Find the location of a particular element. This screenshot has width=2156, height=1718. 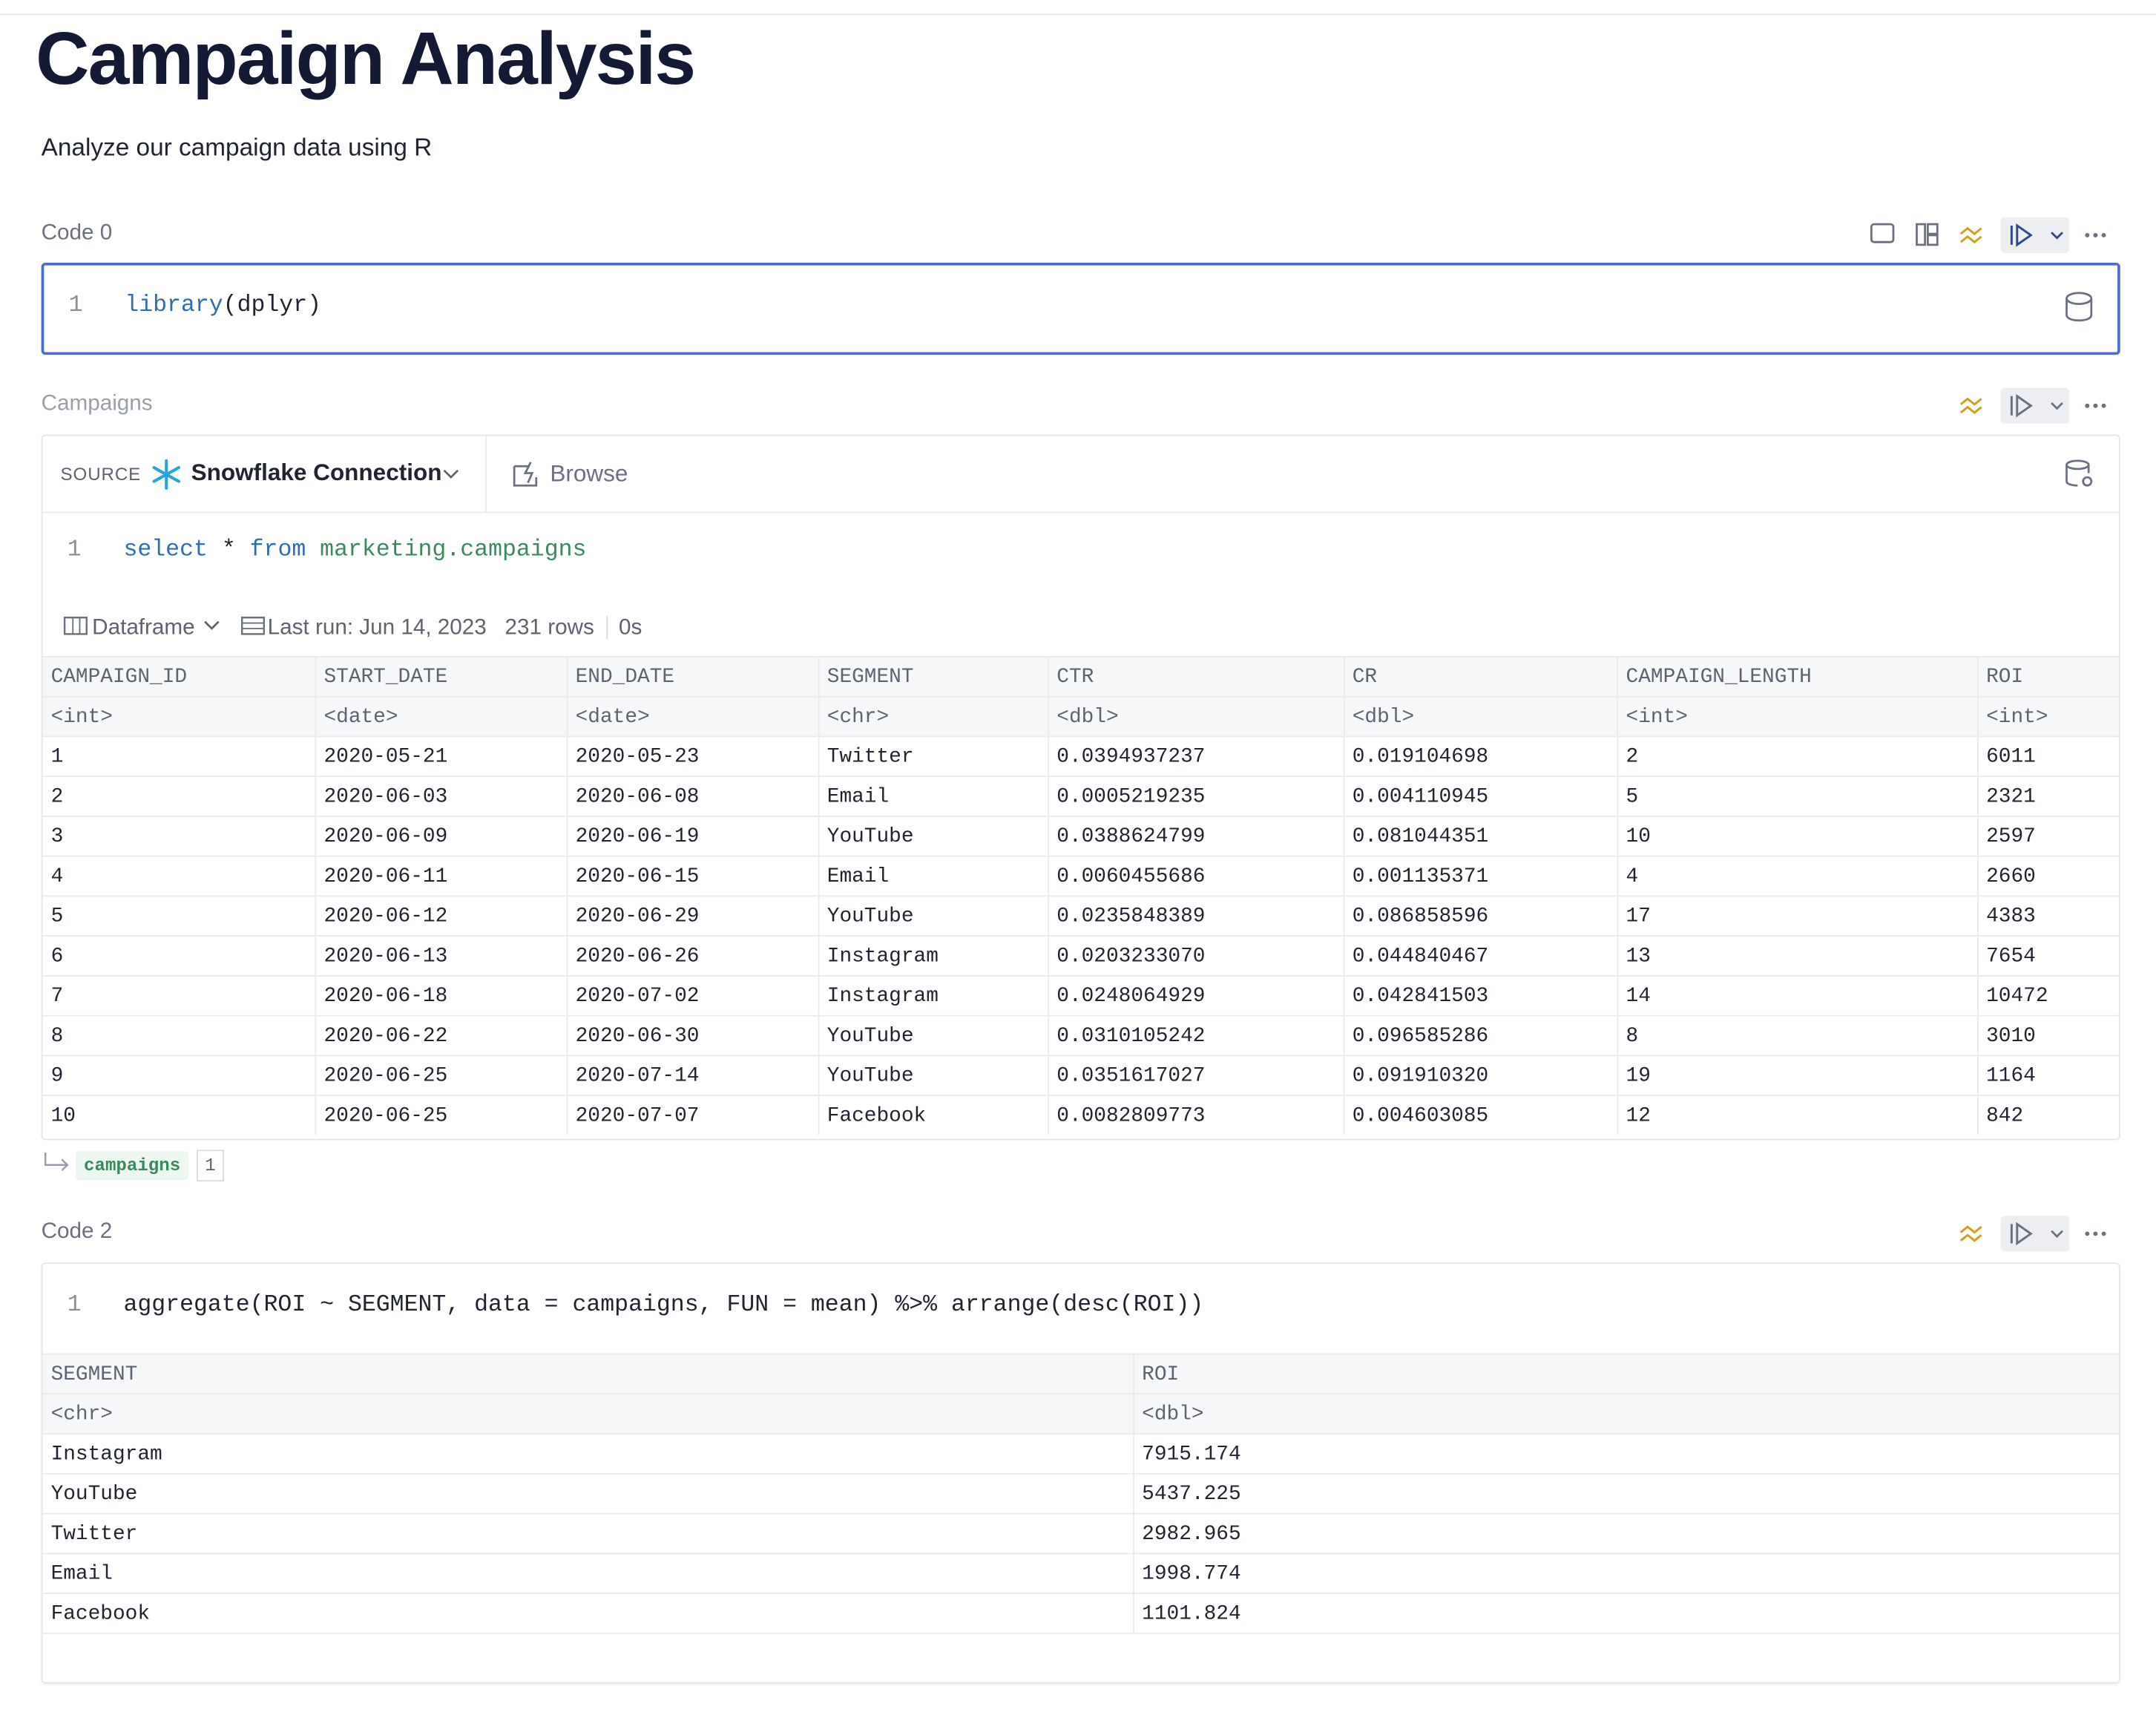

cell: 2020-06-13 is located at coordinates (442, 955).